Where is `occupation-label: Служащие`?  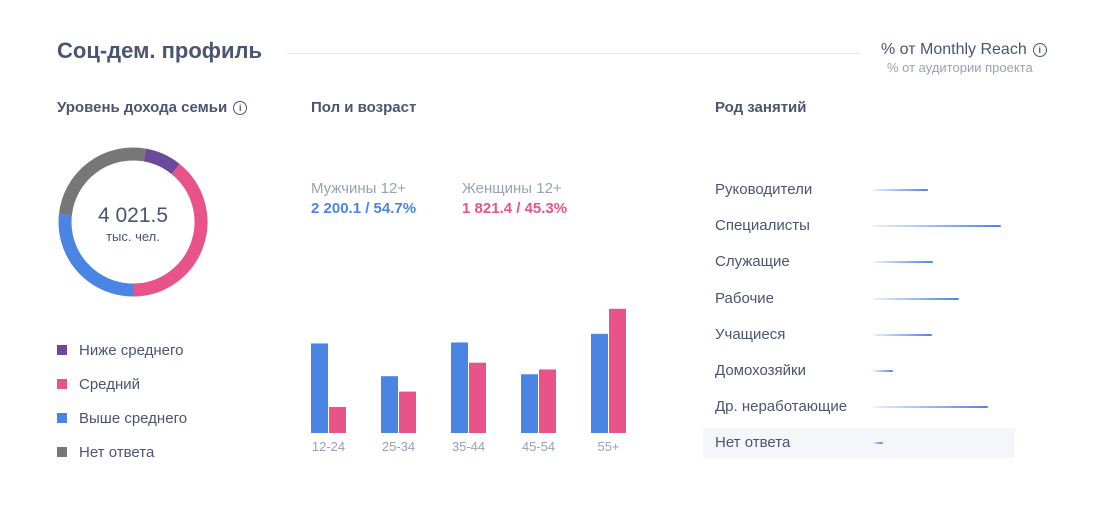 occupation-label: Служащие is located at coordinates (752, 262).